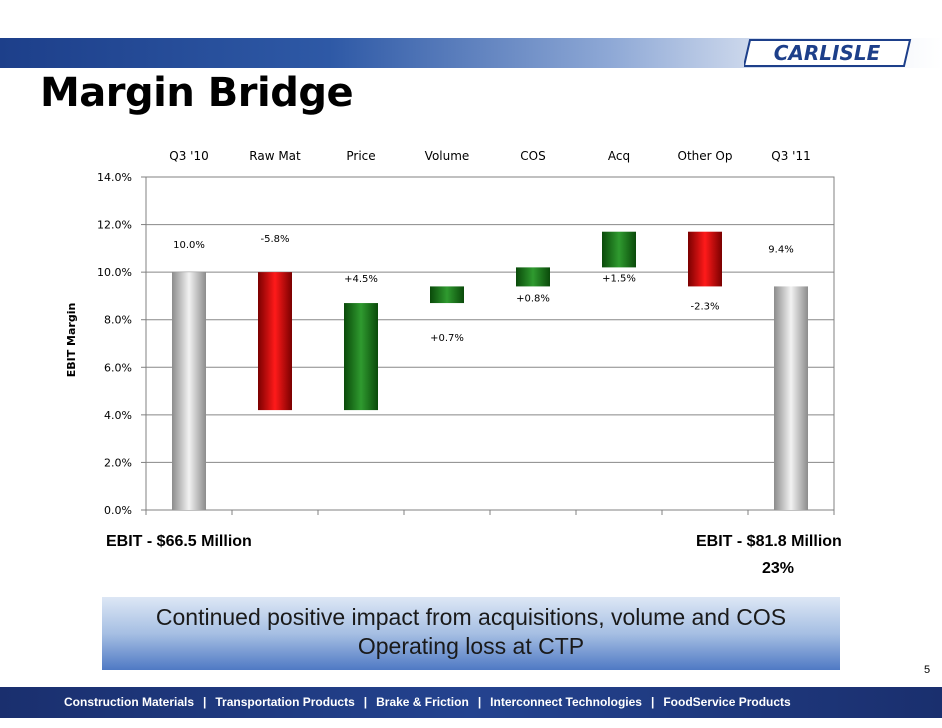 This screenshot has height=728, width=942. Describe the element at coordinates (275, 156) in the screenshot. I see `category-label: Raw Mat` at that location.